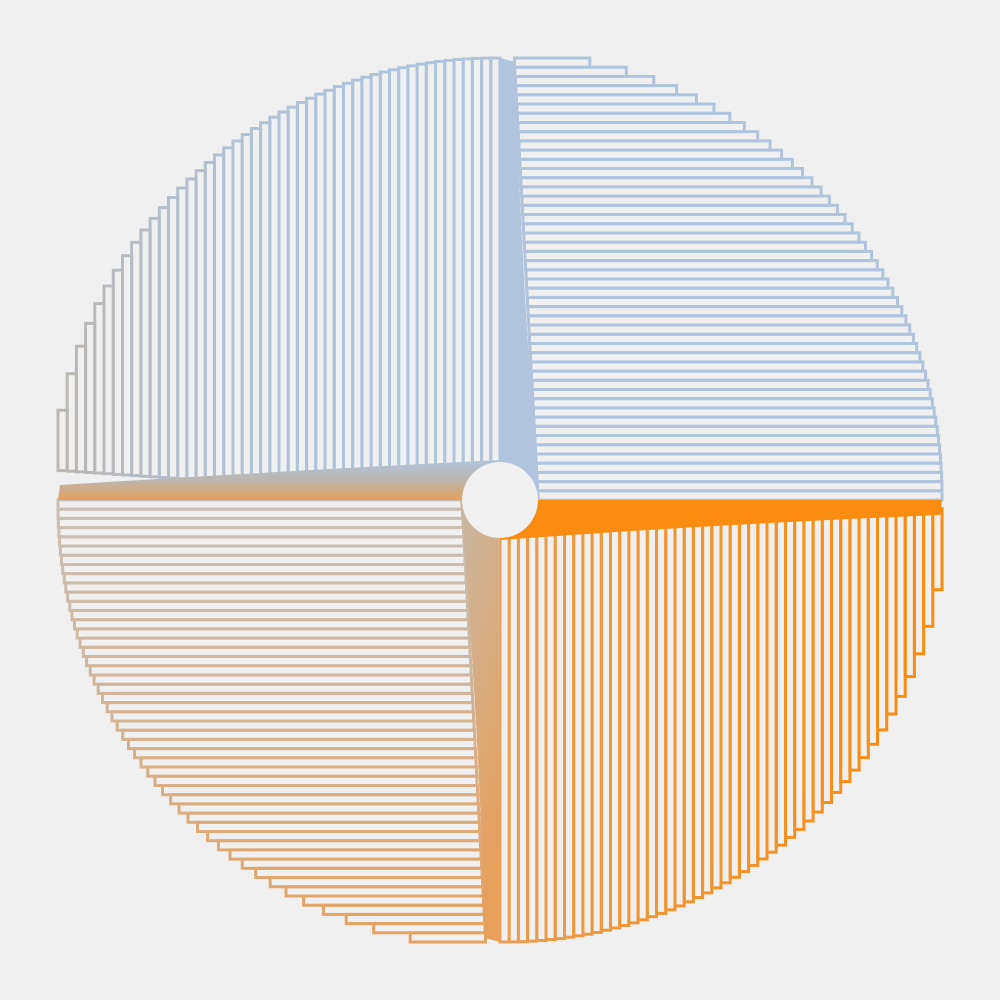 This screenshot has width=1000, height=1000. What do you see at coordinates (721, 520) in the screenshot?
I see `arm-right` at bounding box center [721, 520].